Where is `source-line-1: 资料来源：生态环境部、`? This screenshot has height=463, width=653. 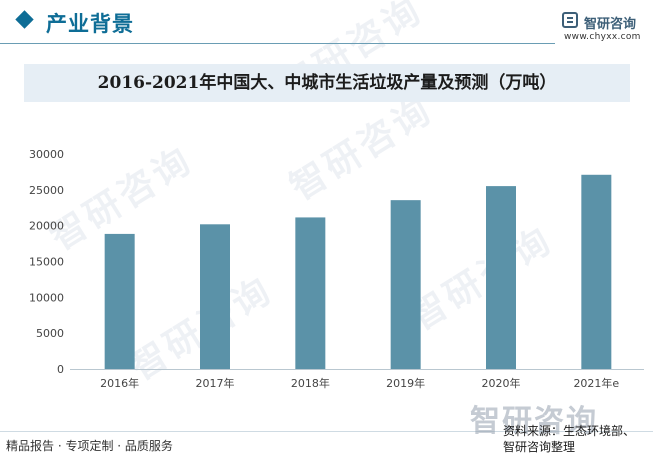 source-line-1: 资料来源：生态环境部、 is located at coordinates (569, 431).